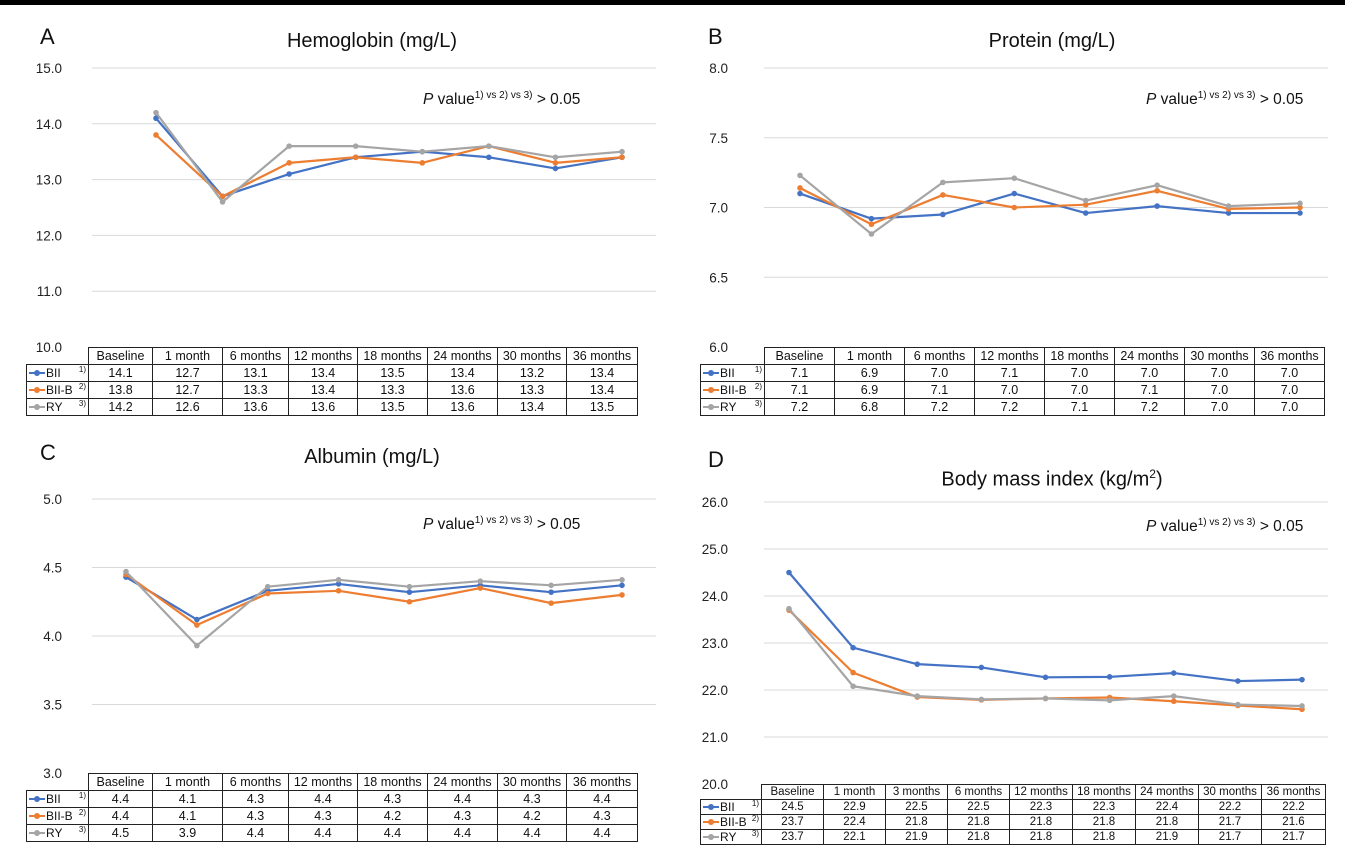 This screenshot has width=1345, height=850. I want to click on panel-b-letter: B, so click(715, 36).